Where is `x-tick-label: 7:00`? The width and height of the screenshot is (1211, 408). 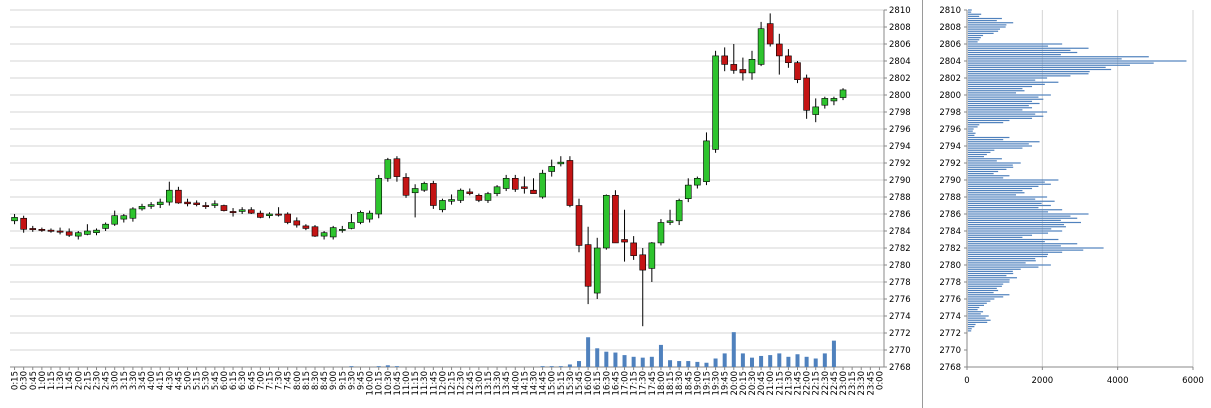 x-tick-label: 7:00 is located at coordinates (261, 380).